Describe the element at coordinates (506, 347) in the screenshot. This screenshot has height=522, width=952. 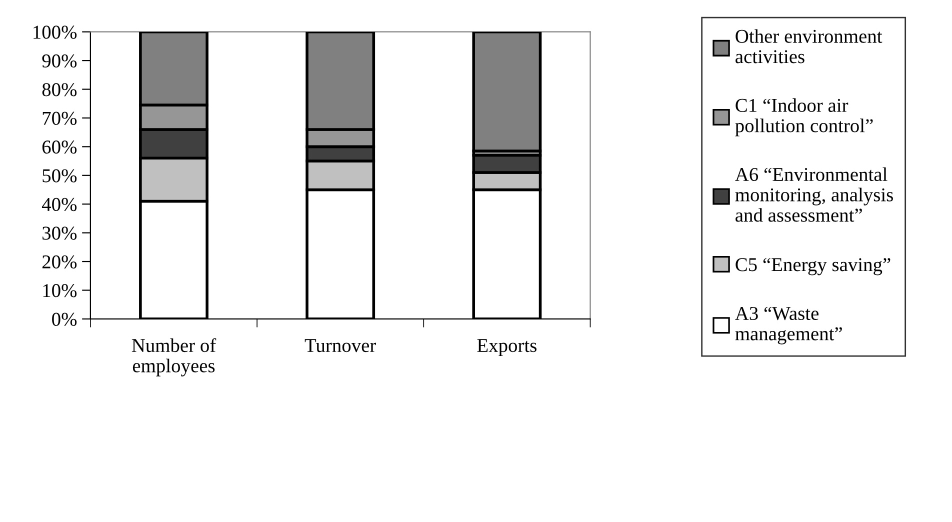
I see `x-tick-label: Exports` at that location.